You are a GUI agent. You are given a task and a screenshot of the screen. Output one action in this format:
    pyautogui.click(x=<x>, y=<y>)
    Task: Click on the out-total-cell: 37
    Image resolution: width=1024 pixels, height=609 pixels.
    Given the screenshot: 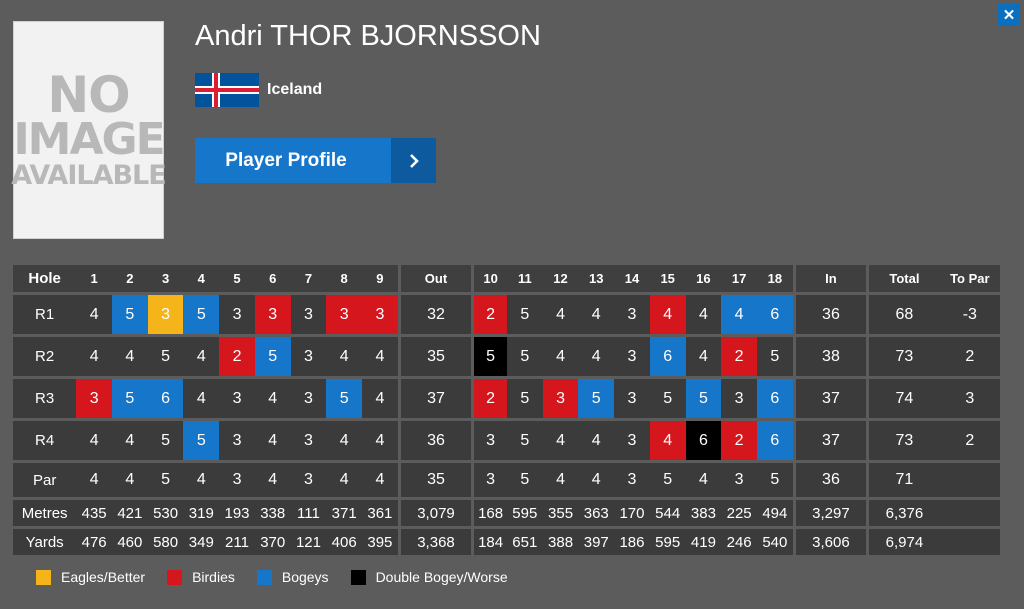 What is the action you would take?
    pyautogui.click(x=434, y=398)
    